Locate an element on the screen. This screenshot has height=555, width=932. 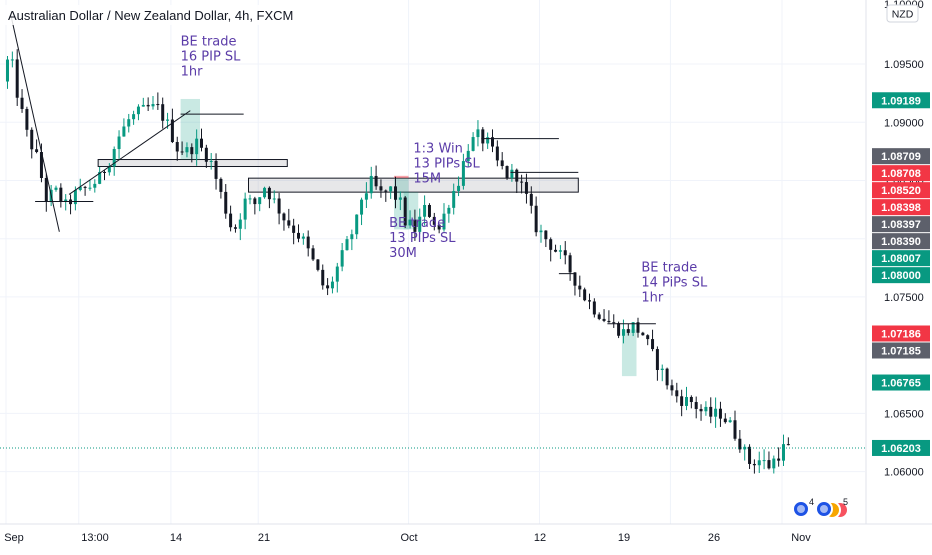
x-tick-label: 19 is located at coordinates (624, 538).